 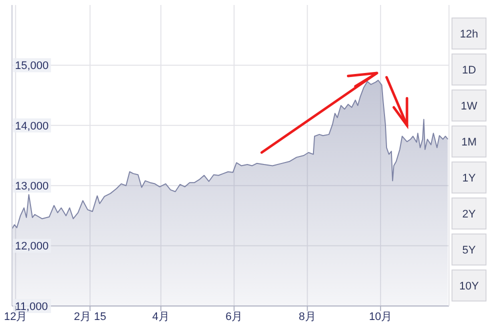 What do you see at coordinates (469, 214) in the screenshot?
I see `button: 2Y` at bounding box center [469, 214].